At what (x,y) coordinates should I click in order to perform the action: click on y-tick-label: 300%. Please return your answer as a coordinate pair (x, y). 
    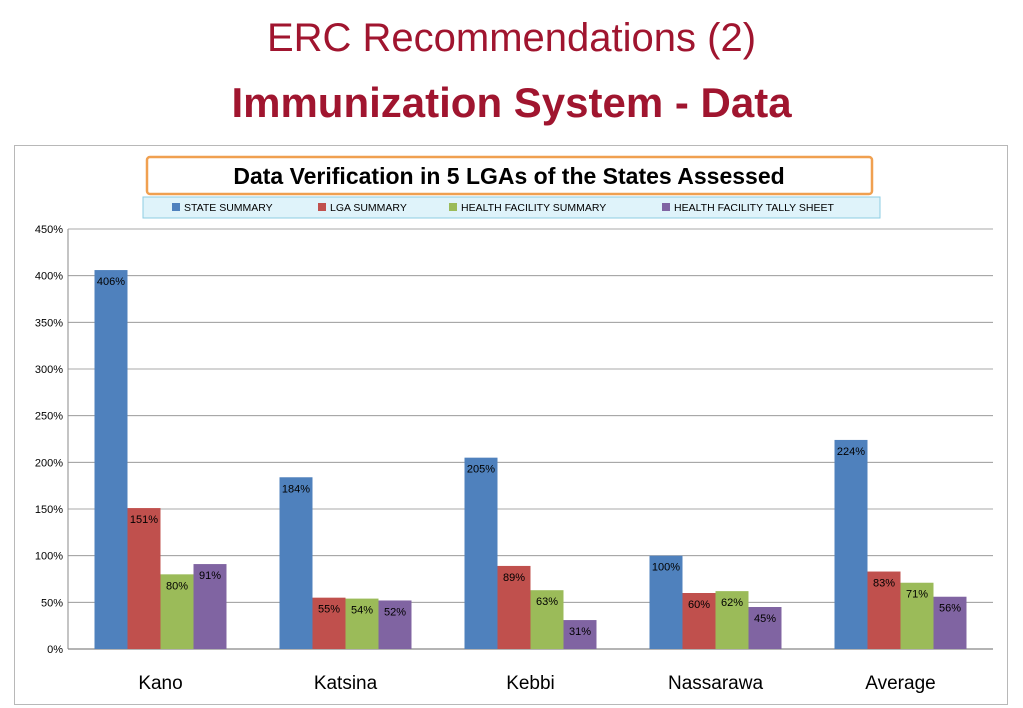
    Looking at the image, I should click on (49, 370).